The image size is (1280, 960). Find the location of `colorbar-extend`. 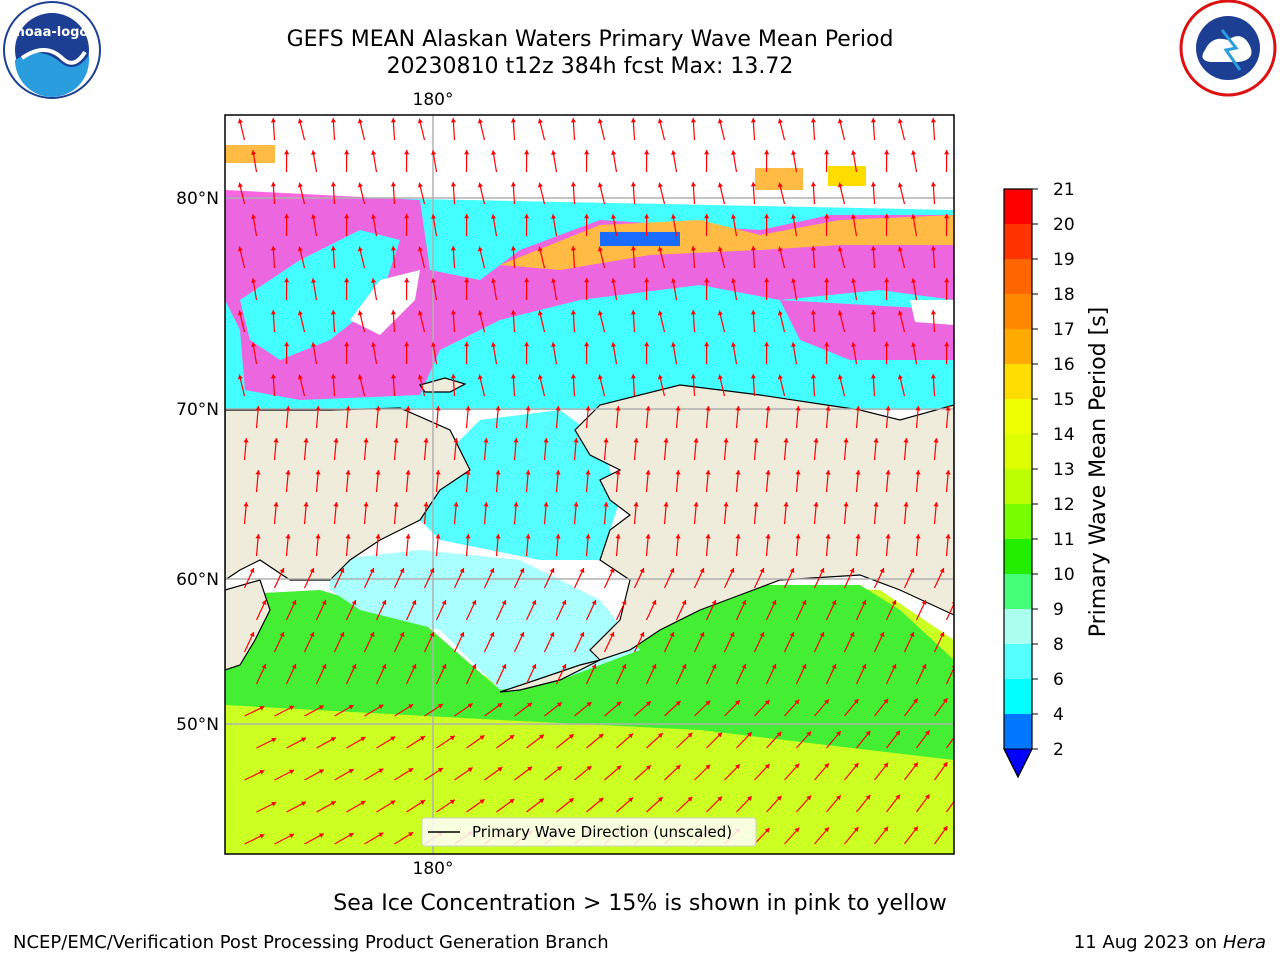

colorbar-extend is located at coordinates (1018, 763).